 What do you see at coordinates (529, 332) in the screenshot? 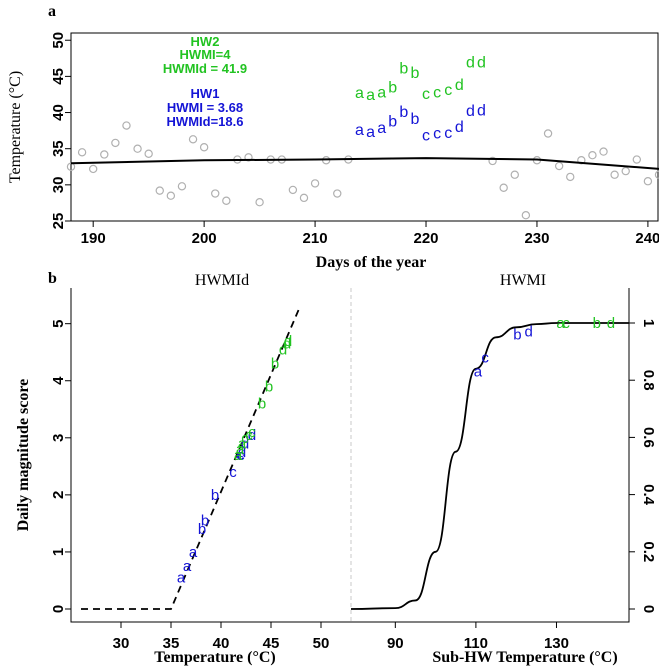
I see `hw1-hwmi-point: d` at bounding box center [529, 332].